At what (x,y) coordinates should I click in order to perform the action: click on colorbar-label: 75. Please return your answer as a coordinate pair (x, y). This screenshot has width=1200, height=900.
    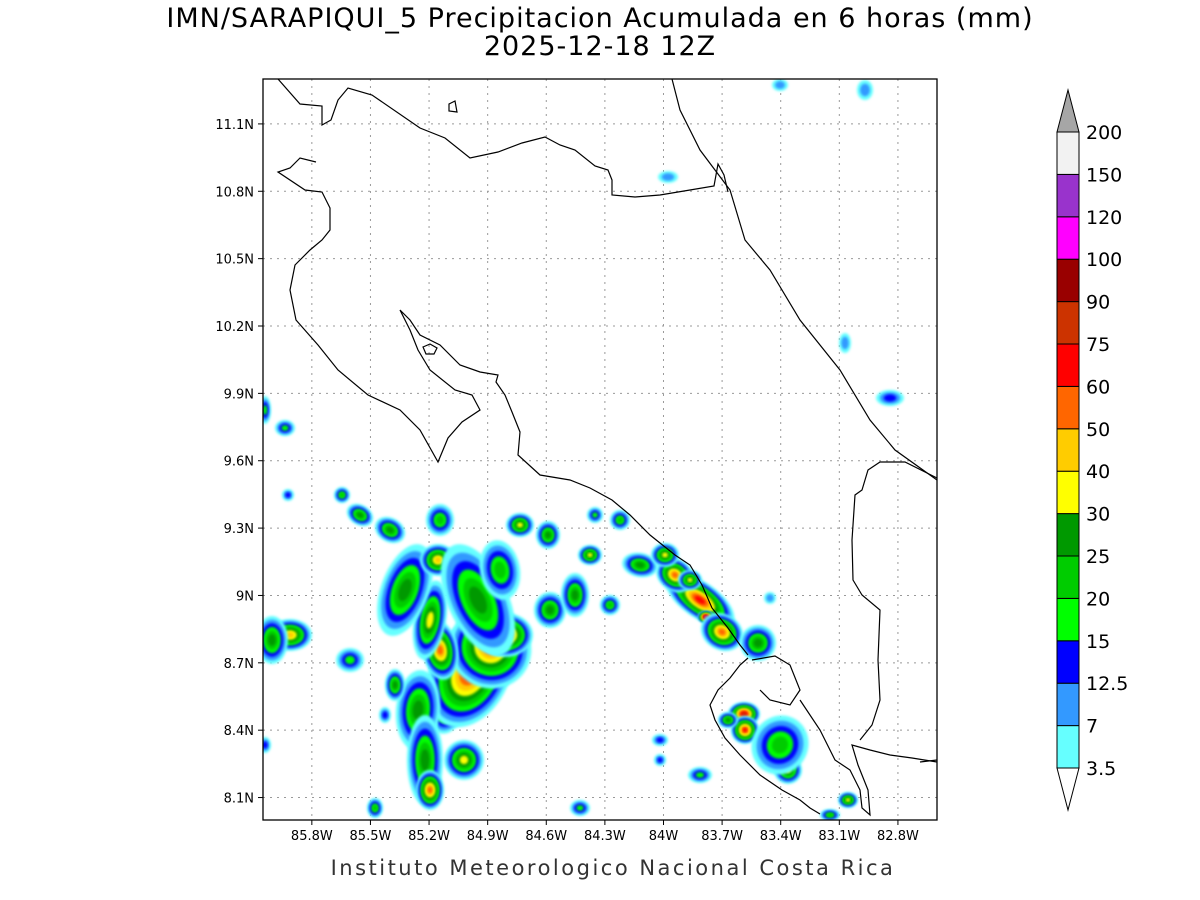
    Looking at the image, I should click on (1098, 345).